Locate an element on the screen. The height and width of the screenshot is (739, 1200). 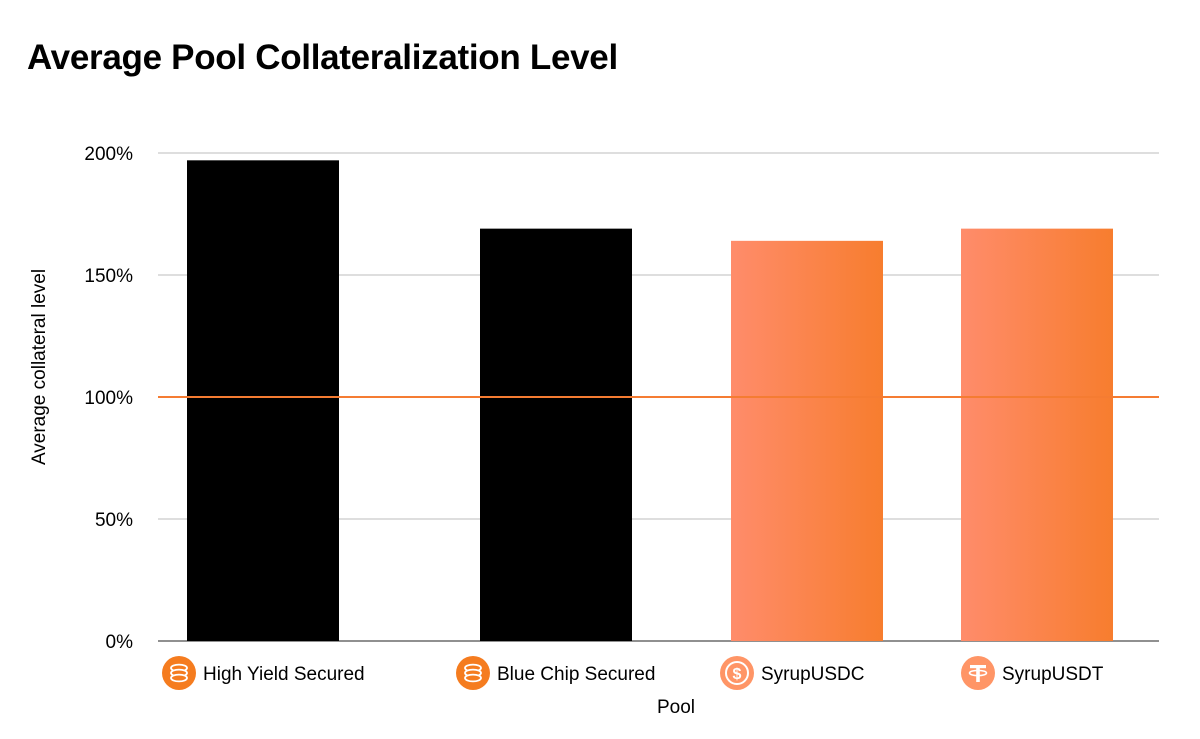
x-tick-label: SyrupUSDC is located at coordinates (812, 674).